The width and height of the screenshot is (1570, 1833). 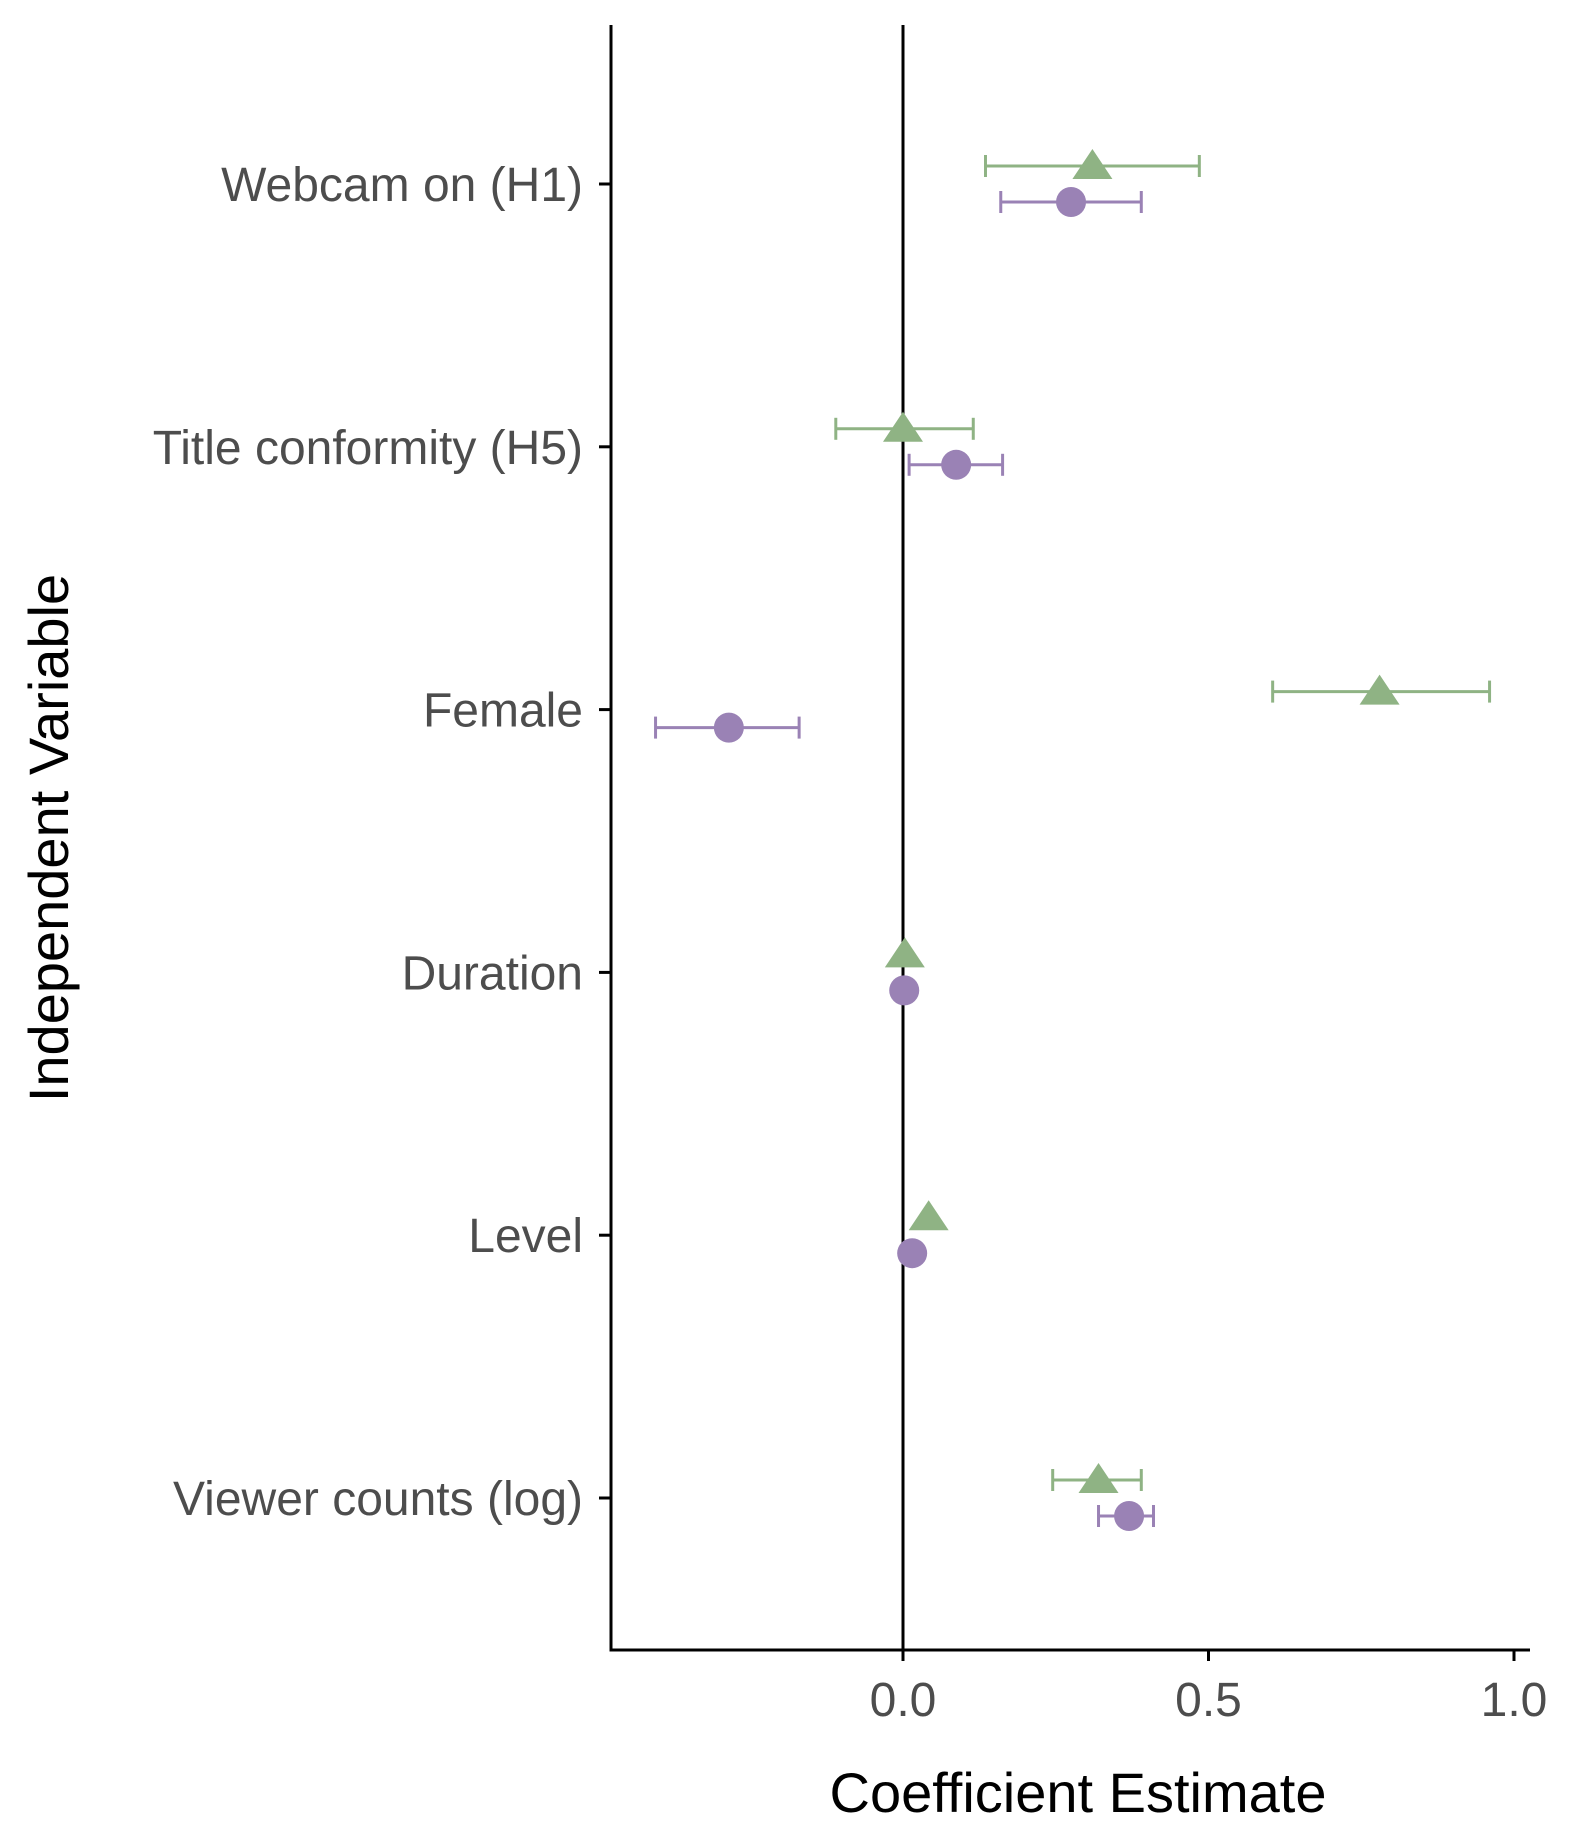 What do you see at coordinates (1514, 1700) in the screenshot?
I see `x-tick-label: 1.0` at bounding box center [1514, 1700].